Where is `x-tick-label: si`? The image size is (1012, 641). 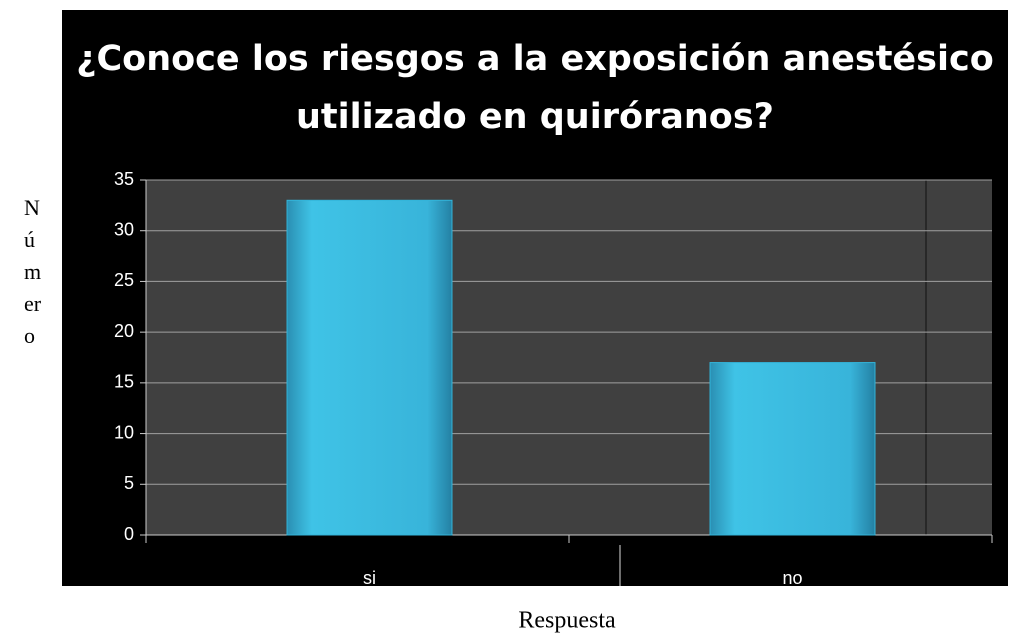 x-tick-label: si is located at coordinates (369, 578).